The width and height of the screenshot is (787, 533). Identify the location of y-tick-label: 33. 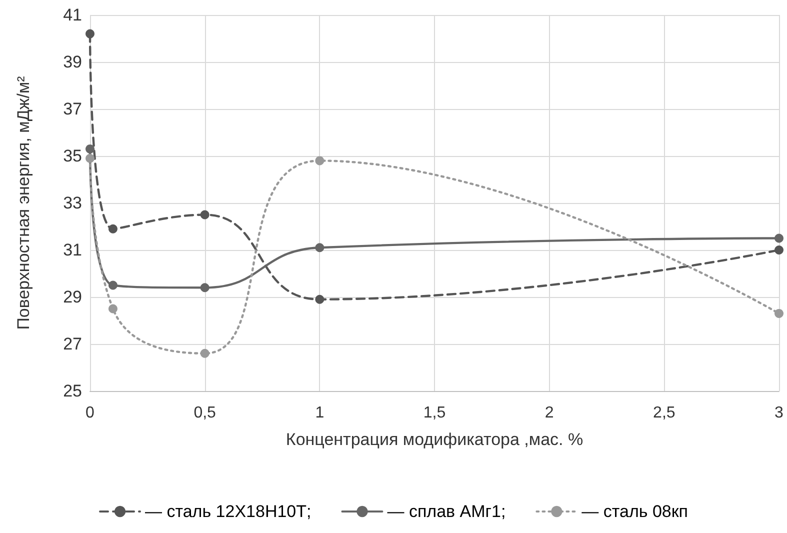
(72, 203).